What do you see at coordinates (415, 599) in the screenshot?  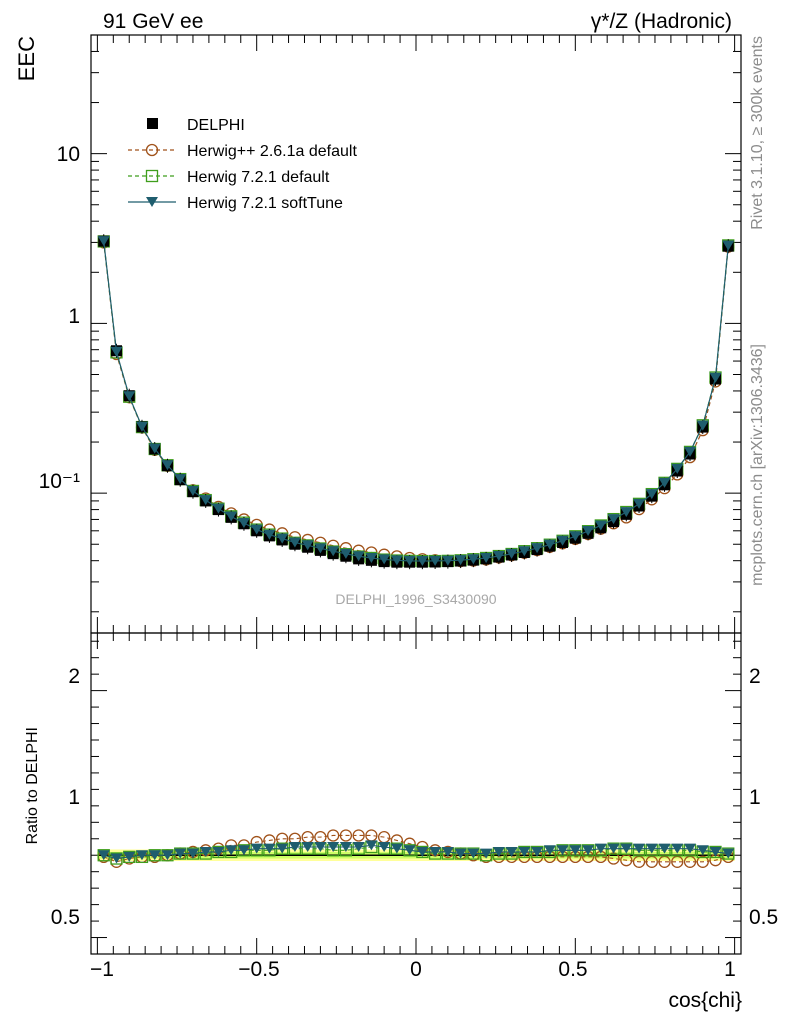 I see `analysis-id-watermark: DELPHI_1996_S3430090` at bounding box center [415, 599].